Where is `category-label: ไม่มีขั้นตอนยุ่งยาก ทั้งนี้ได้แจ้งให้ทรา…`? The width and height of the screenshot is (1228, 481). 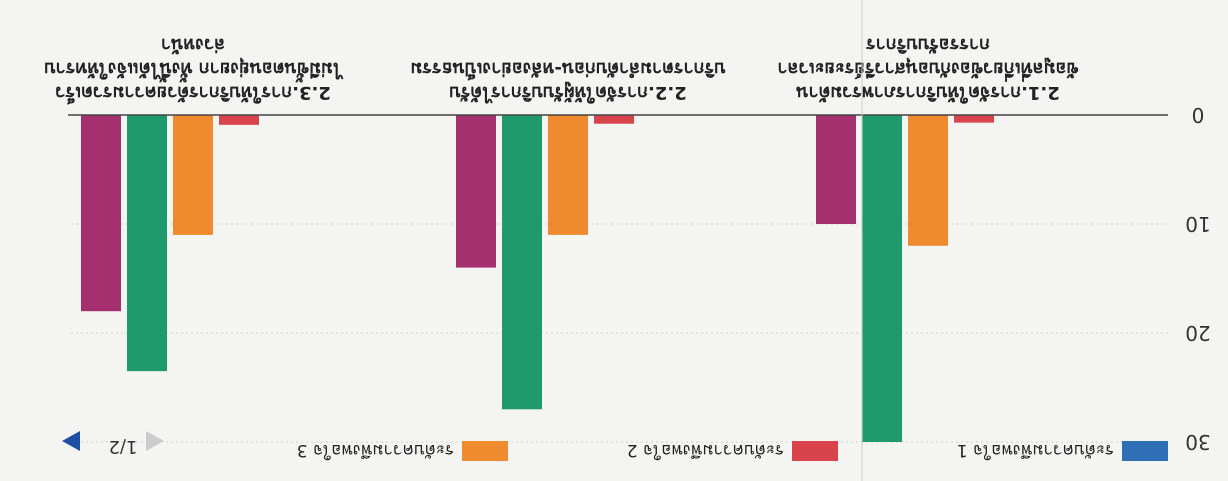
category-label: ไม่มีขั้นตอนยุ่งยาก ทั้งนี้ได้แจ้งให้ทรา… is located at coordinates (194, 70).